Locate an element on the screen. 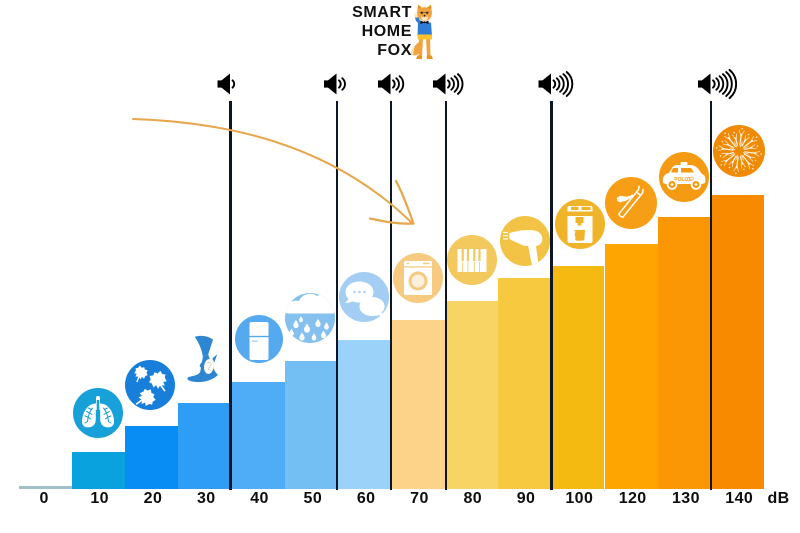 The image size is (800, 533). svg-text: POLIZEI is located at coordinates (684, 180).